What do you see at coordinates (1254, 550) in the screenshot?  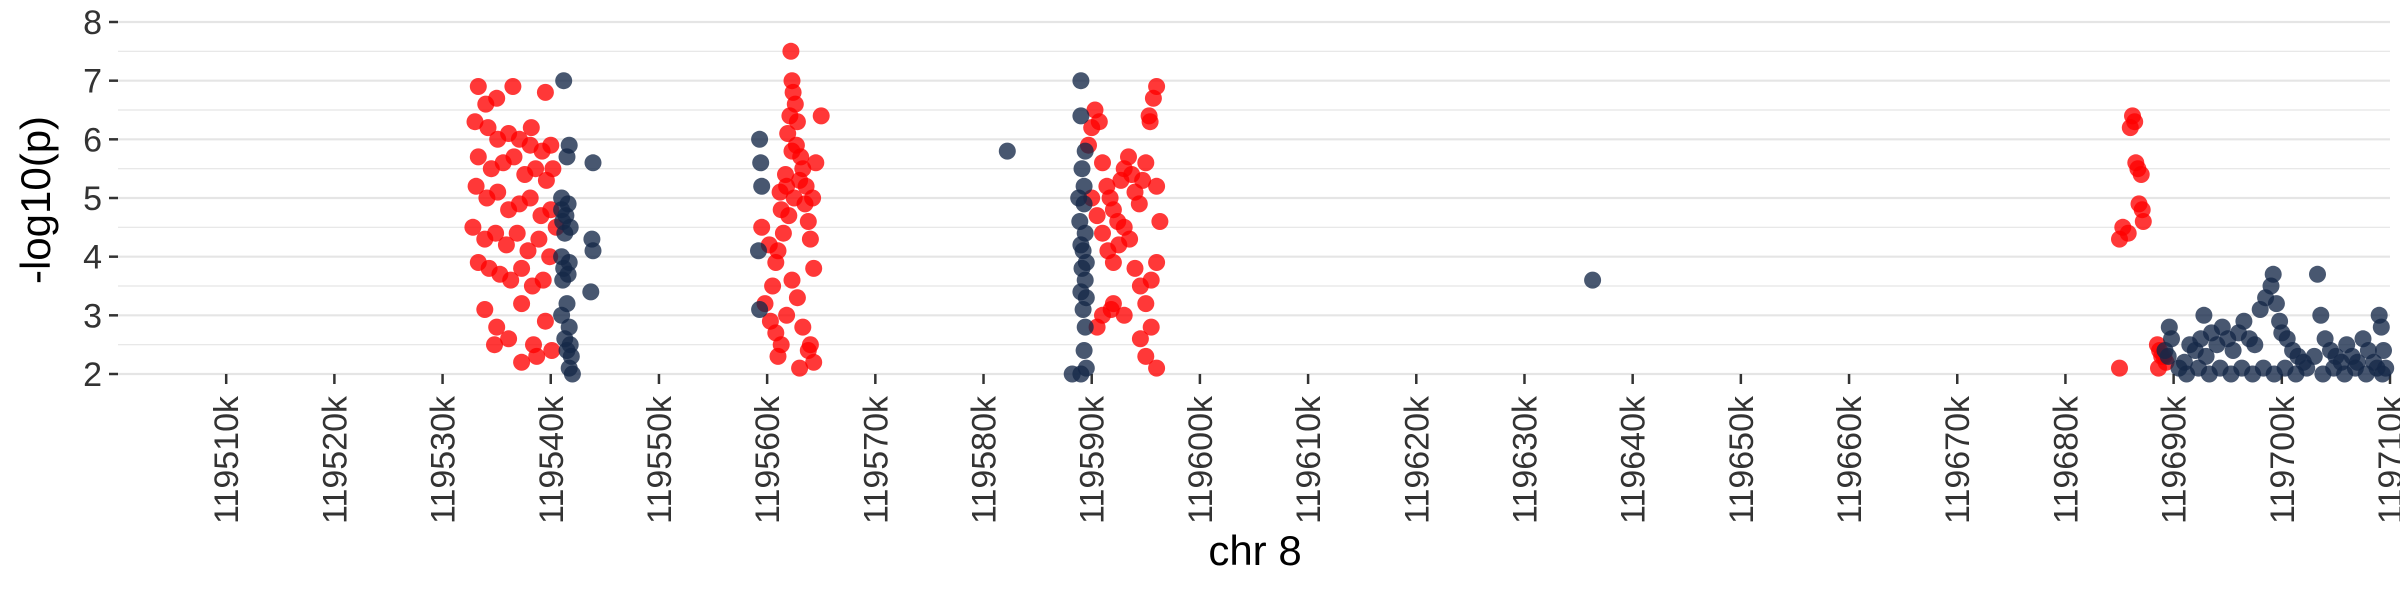 I see `x-axis-title: chr 8` at bounding box center [1254, 550].